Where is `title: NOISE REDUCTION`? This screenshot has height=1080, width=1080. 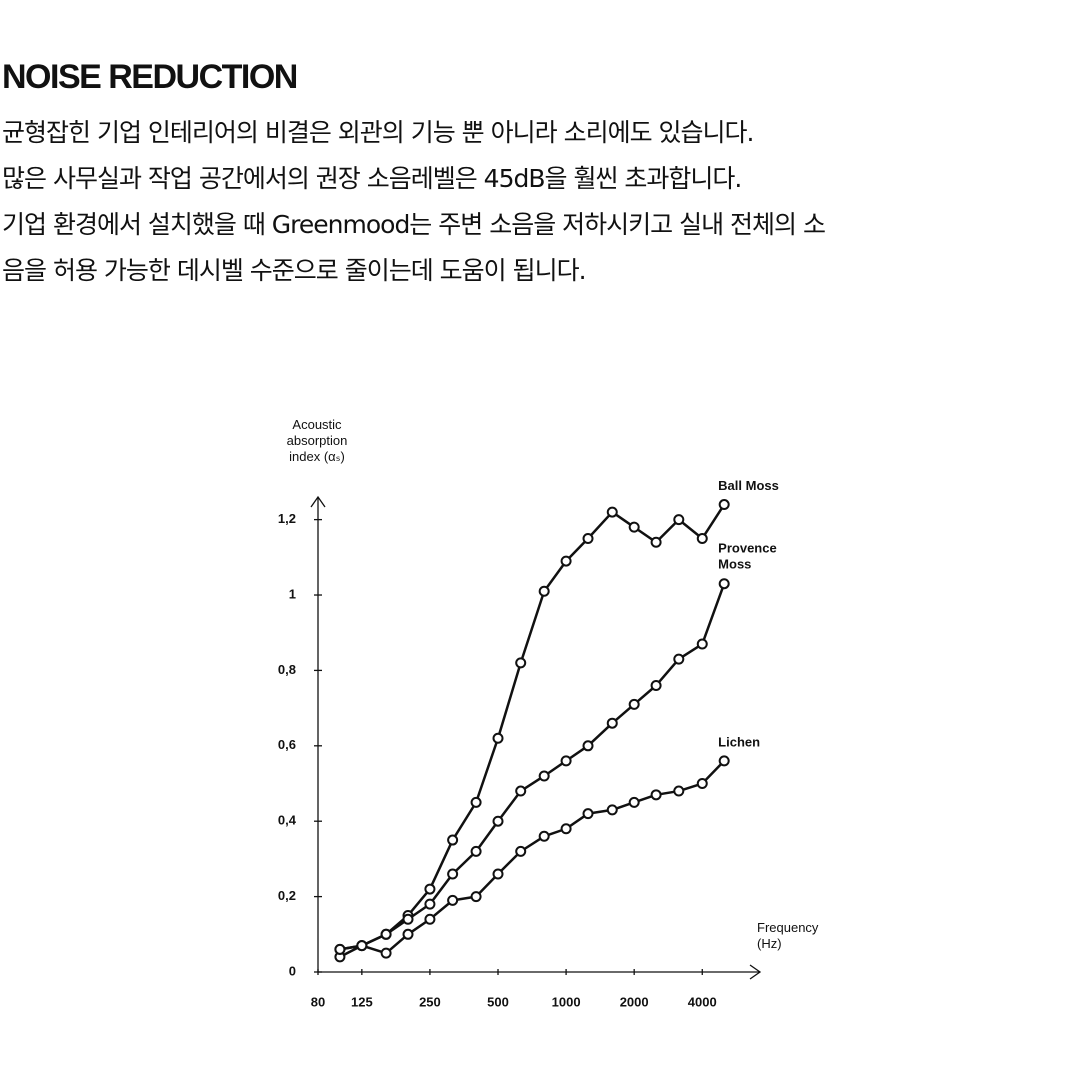 title: NOISE REDUCTION is located at coordinates (150, 77).